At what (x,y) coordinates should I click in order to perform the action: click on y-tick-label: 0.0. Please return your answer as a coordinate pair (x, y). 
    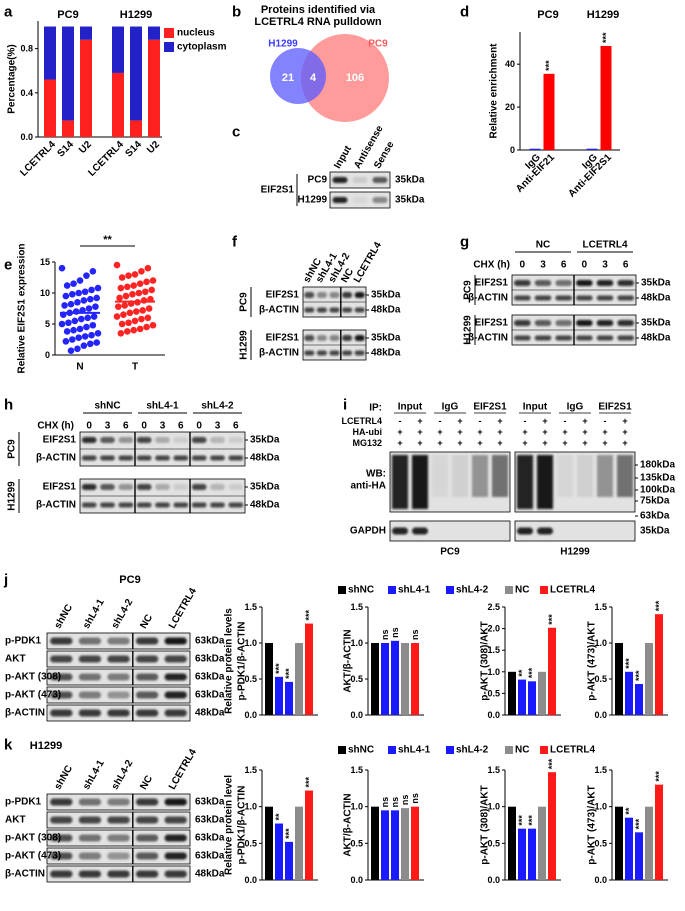
    Looking at the image, I should click on (356, 715).